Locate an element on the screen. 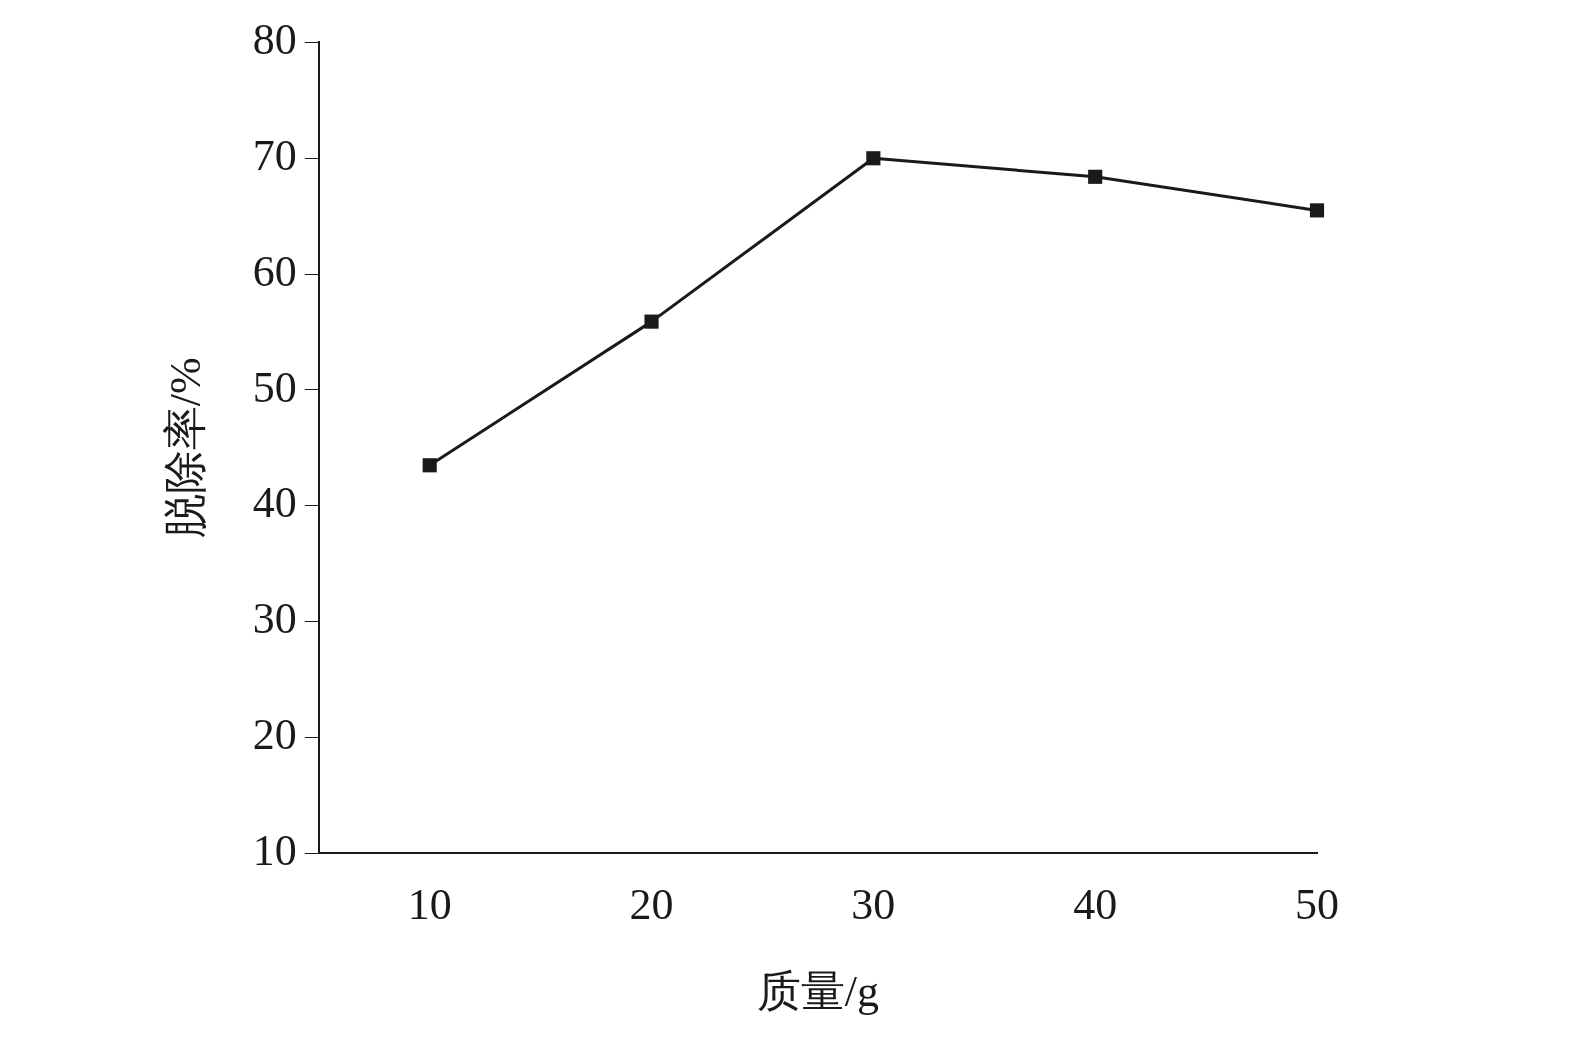 Image resolution: width=1575 pixels, height=1043 pixels. y-axis-title: 脱除率/% is located at coordinates (185, 448).